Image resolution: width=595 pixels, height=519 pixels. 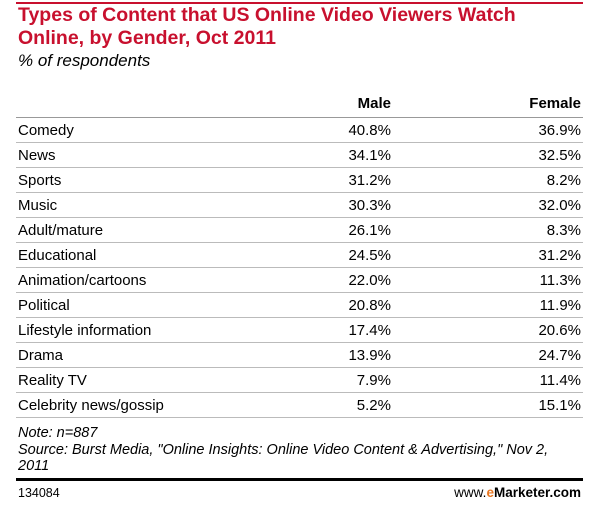 What do you see at coordinates (321, 180) in the screenshot?
I see `male-value: 31.2%` at bounding box center [321, 180].